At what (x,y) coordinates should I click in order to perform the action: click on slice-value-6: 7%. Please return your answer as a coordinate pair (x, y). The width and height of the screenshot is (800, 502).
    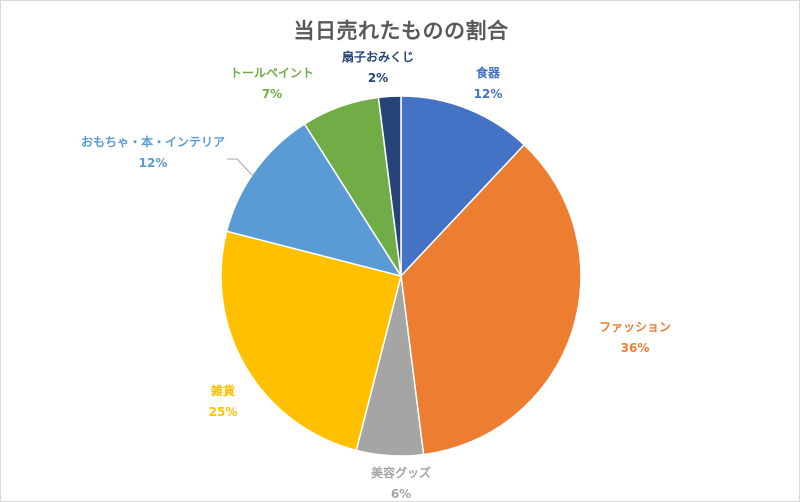
    Looking at the image, I should click on (272, 94).